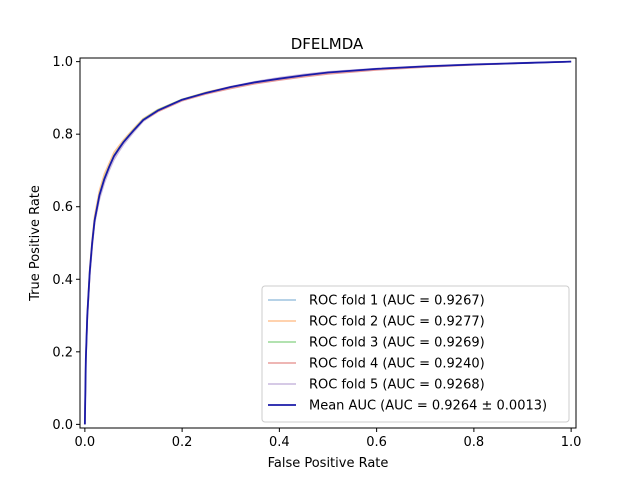 The height and width of the screenshot is (480, 640). I want to click on y-axis-ticks: 0.0 0.2 0.4 0.6 0.8 1.0, so click(66, 244).